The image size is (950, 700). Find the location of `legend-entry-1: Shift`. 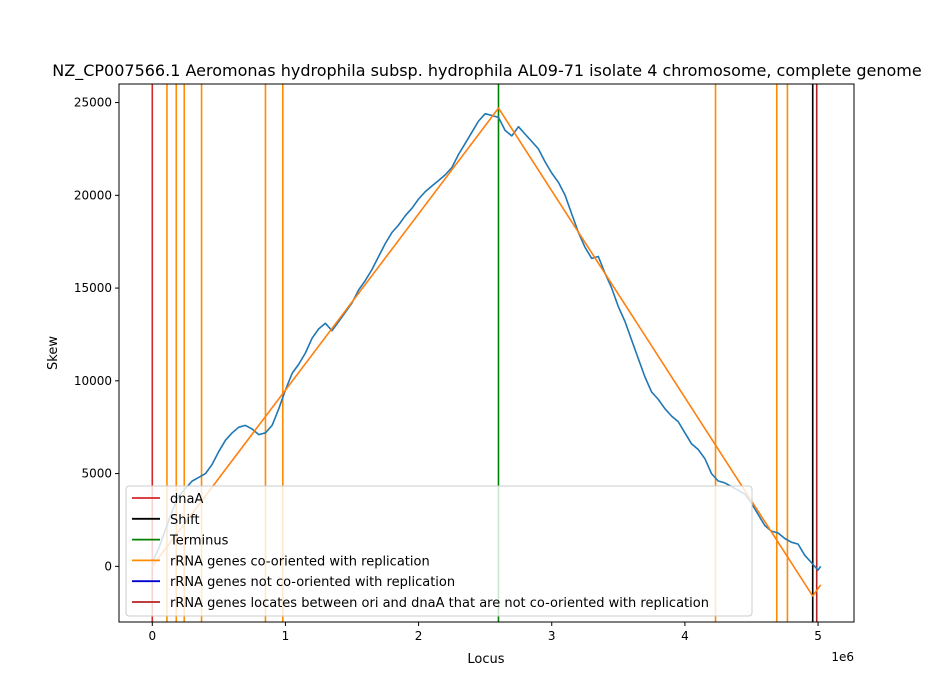

legend-entry-1: Shift is located at coordinates (185, 520).